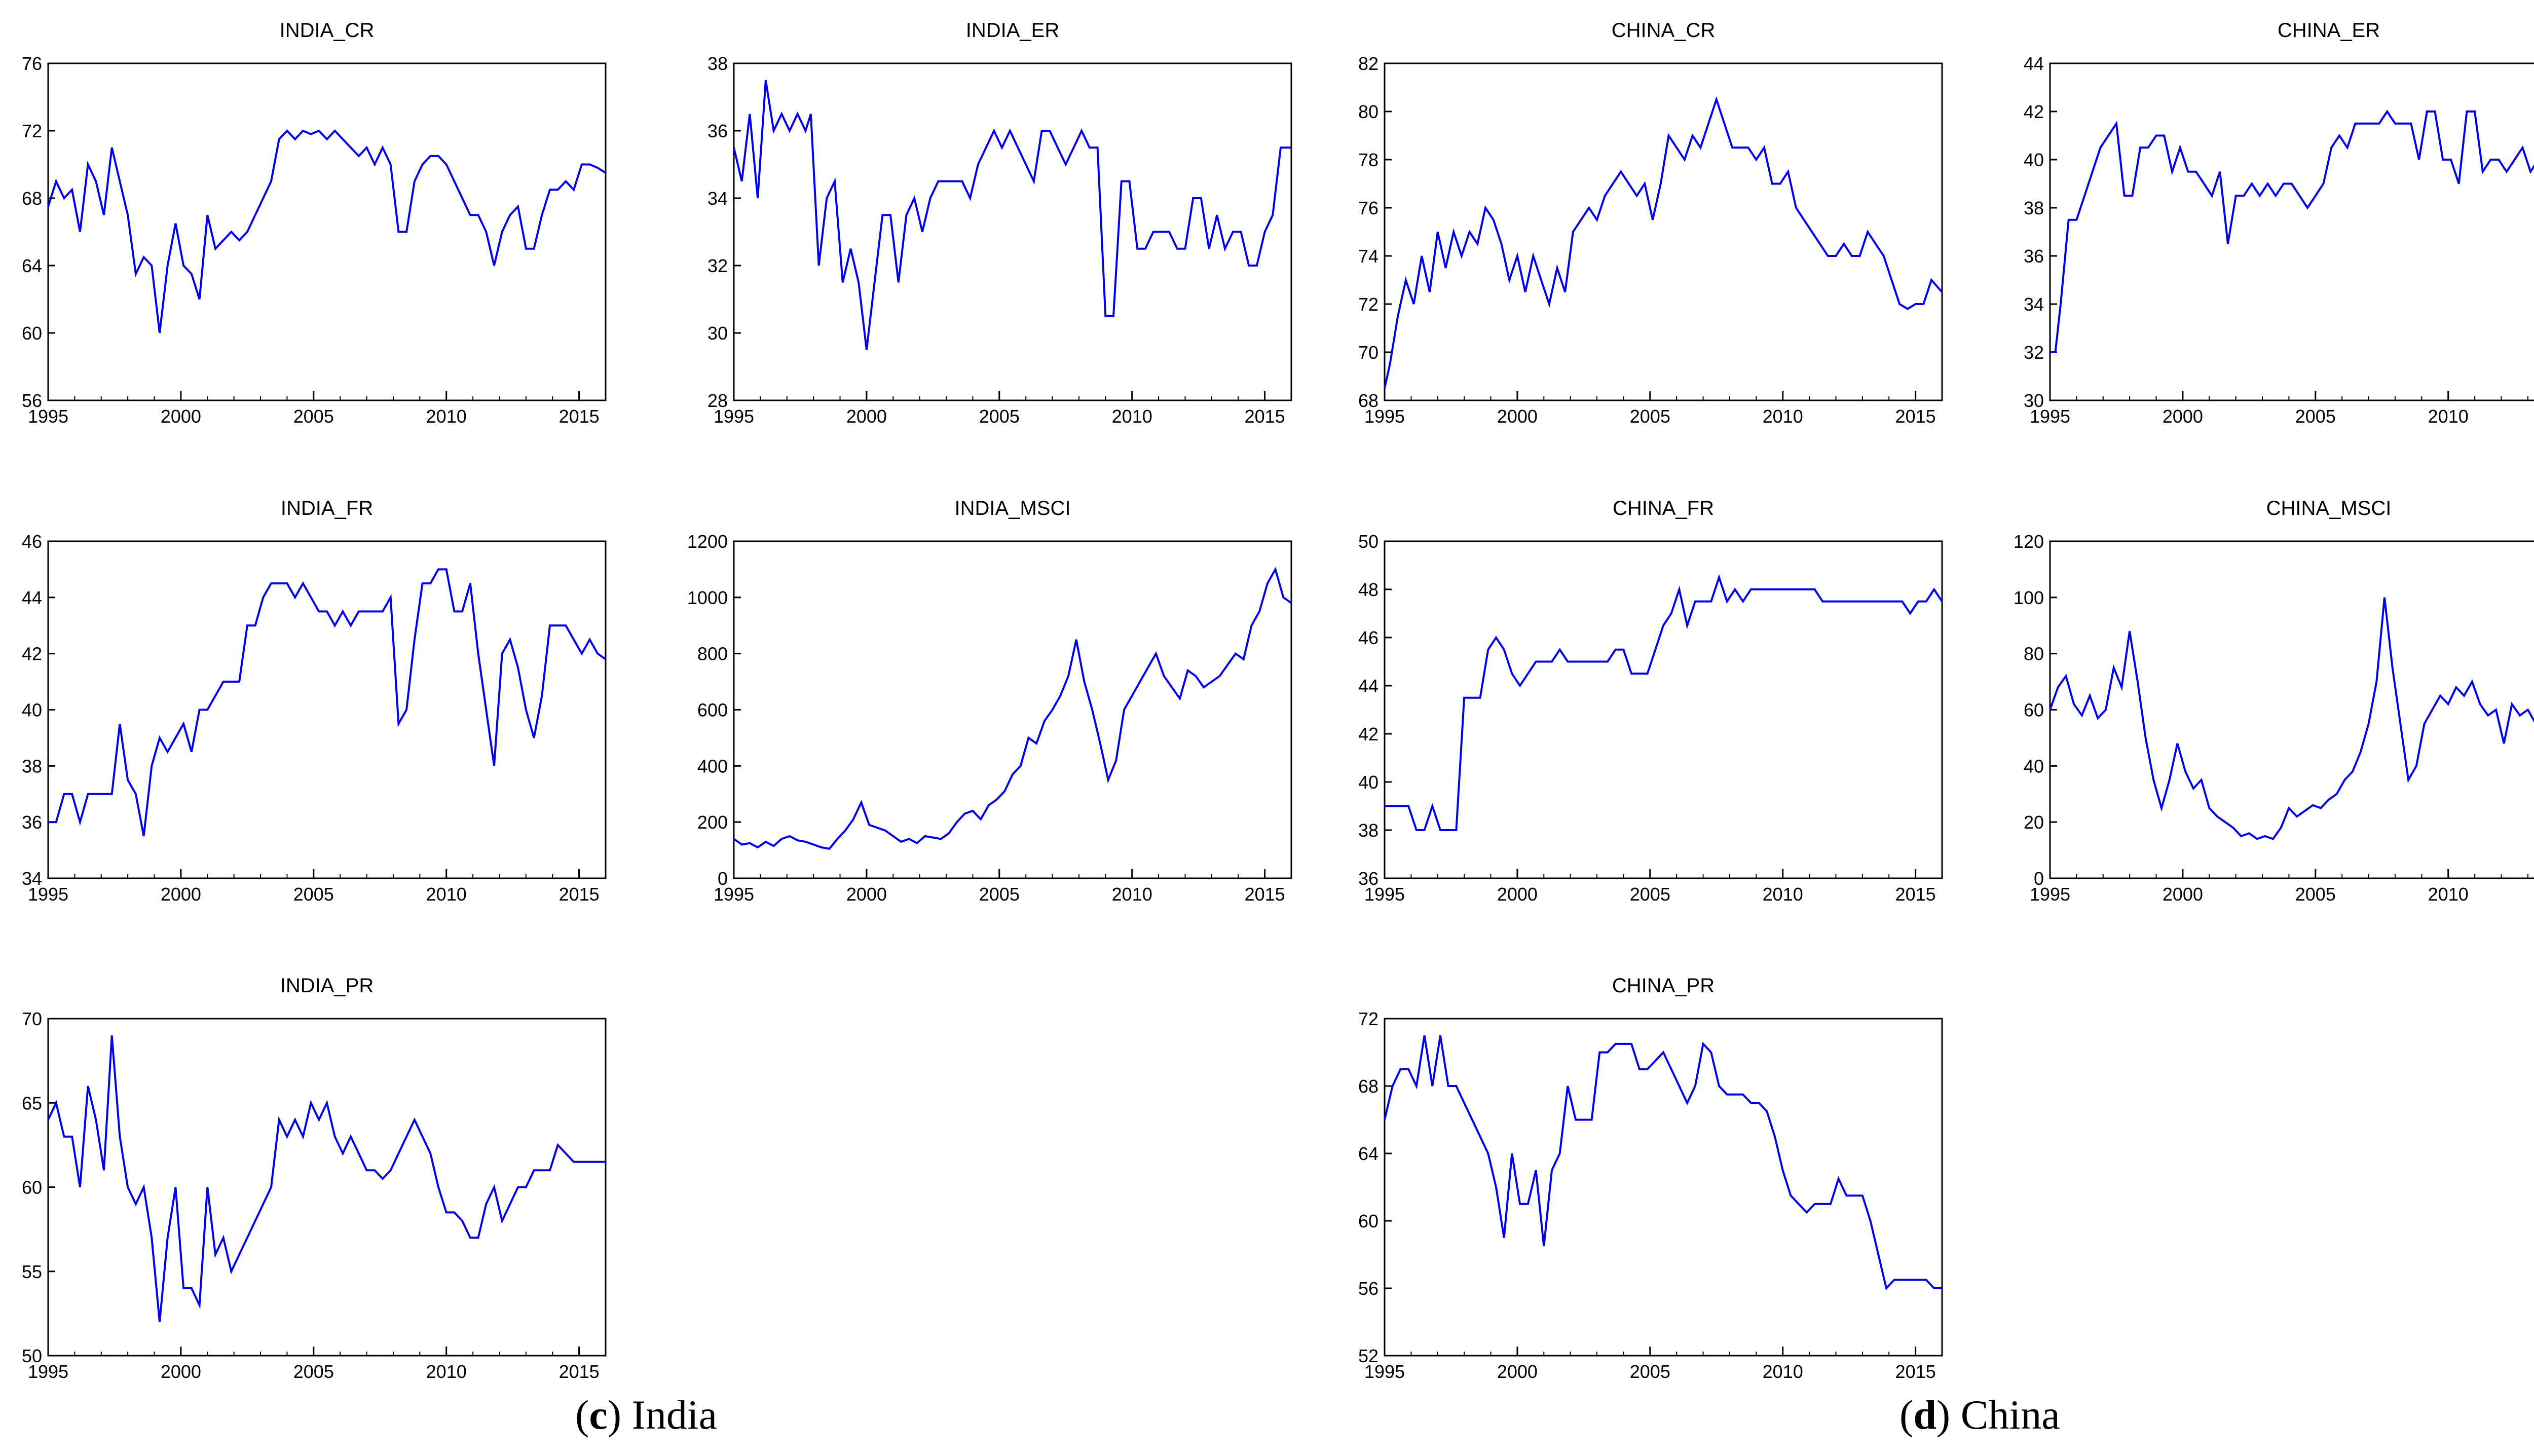 The width and height of the screenshot is (2534, 1456). What do you see at coordinates (2034, 304) in the screenshot?
I see `y-tick-label: 34` at bounding box center [2034, 304].